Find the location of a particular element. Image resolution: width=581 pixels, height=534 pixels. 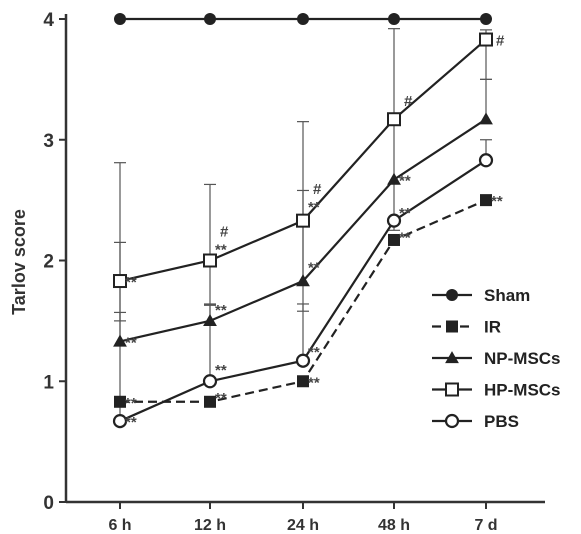

legend-label-np-mscs: NP-MSCs is located at coordinates (522, 358).